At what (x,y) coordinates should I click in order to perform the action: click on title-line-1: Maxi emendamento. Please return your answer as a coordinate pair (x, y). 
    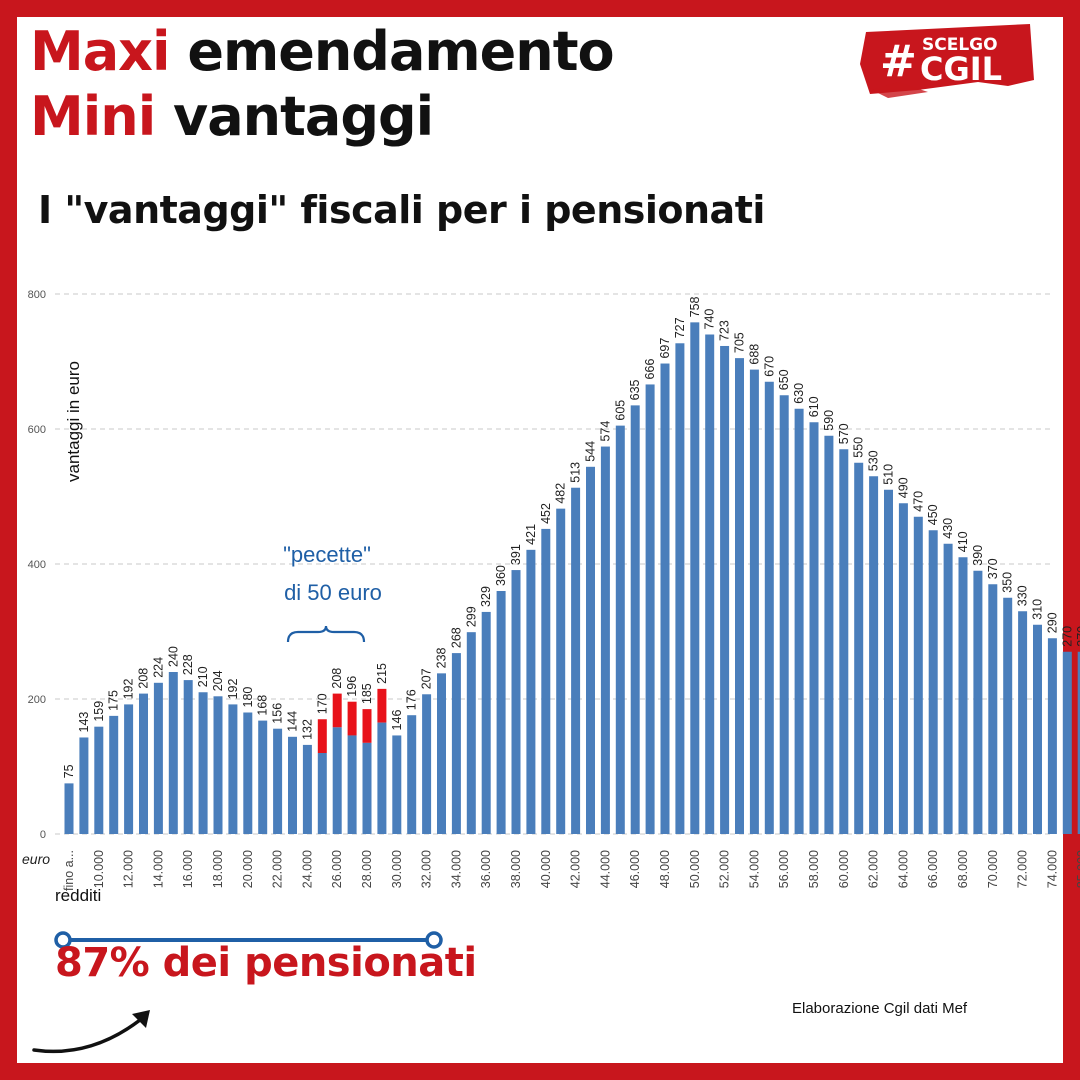
    Looking at the image, I should click on (322, 51).